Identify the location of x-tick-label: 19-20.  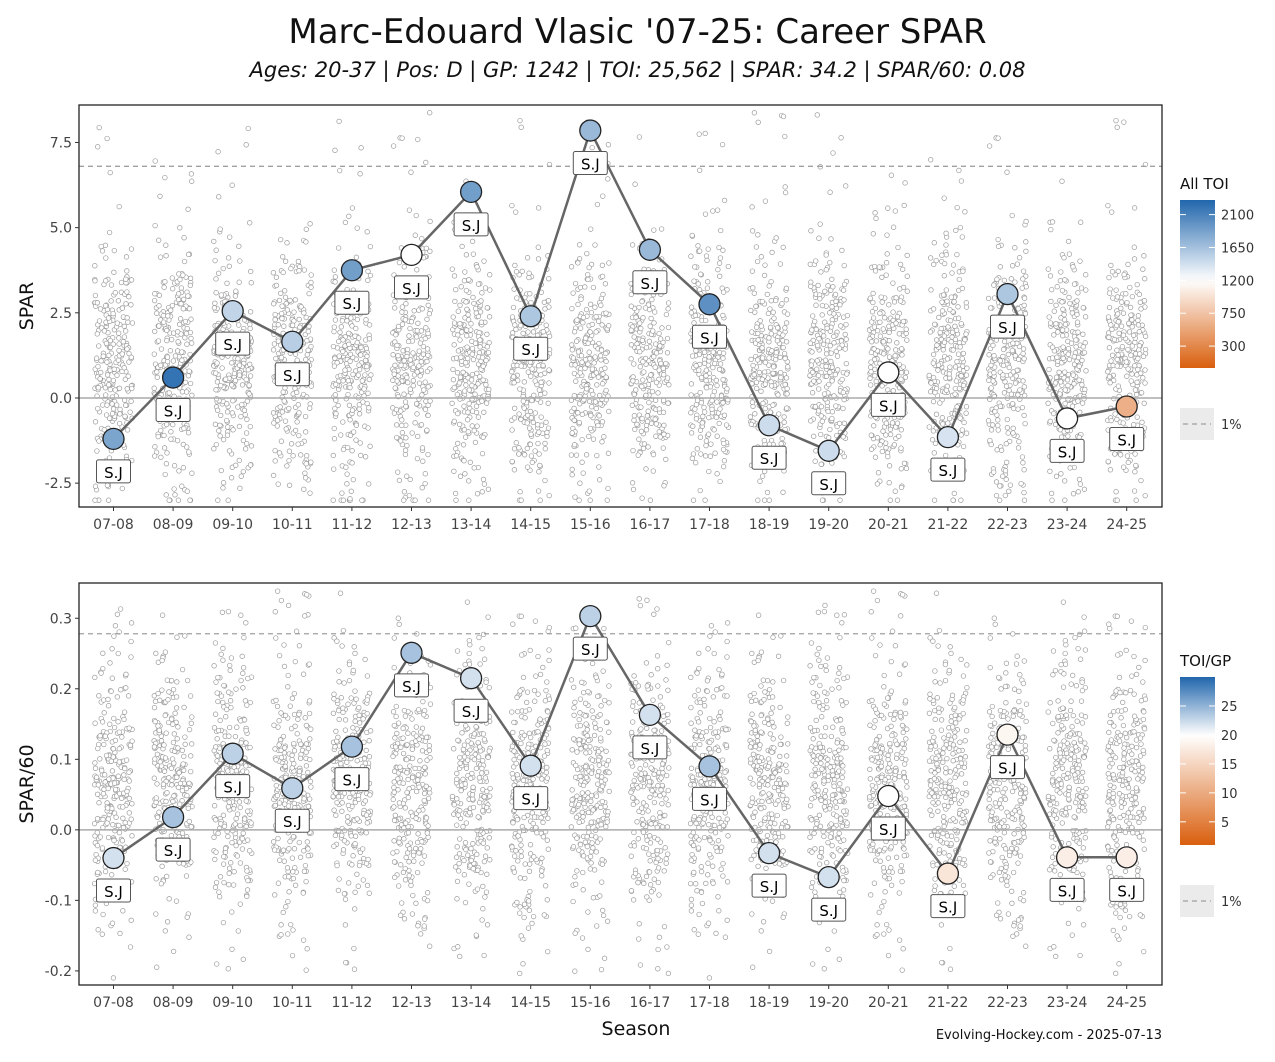
(828, 525).